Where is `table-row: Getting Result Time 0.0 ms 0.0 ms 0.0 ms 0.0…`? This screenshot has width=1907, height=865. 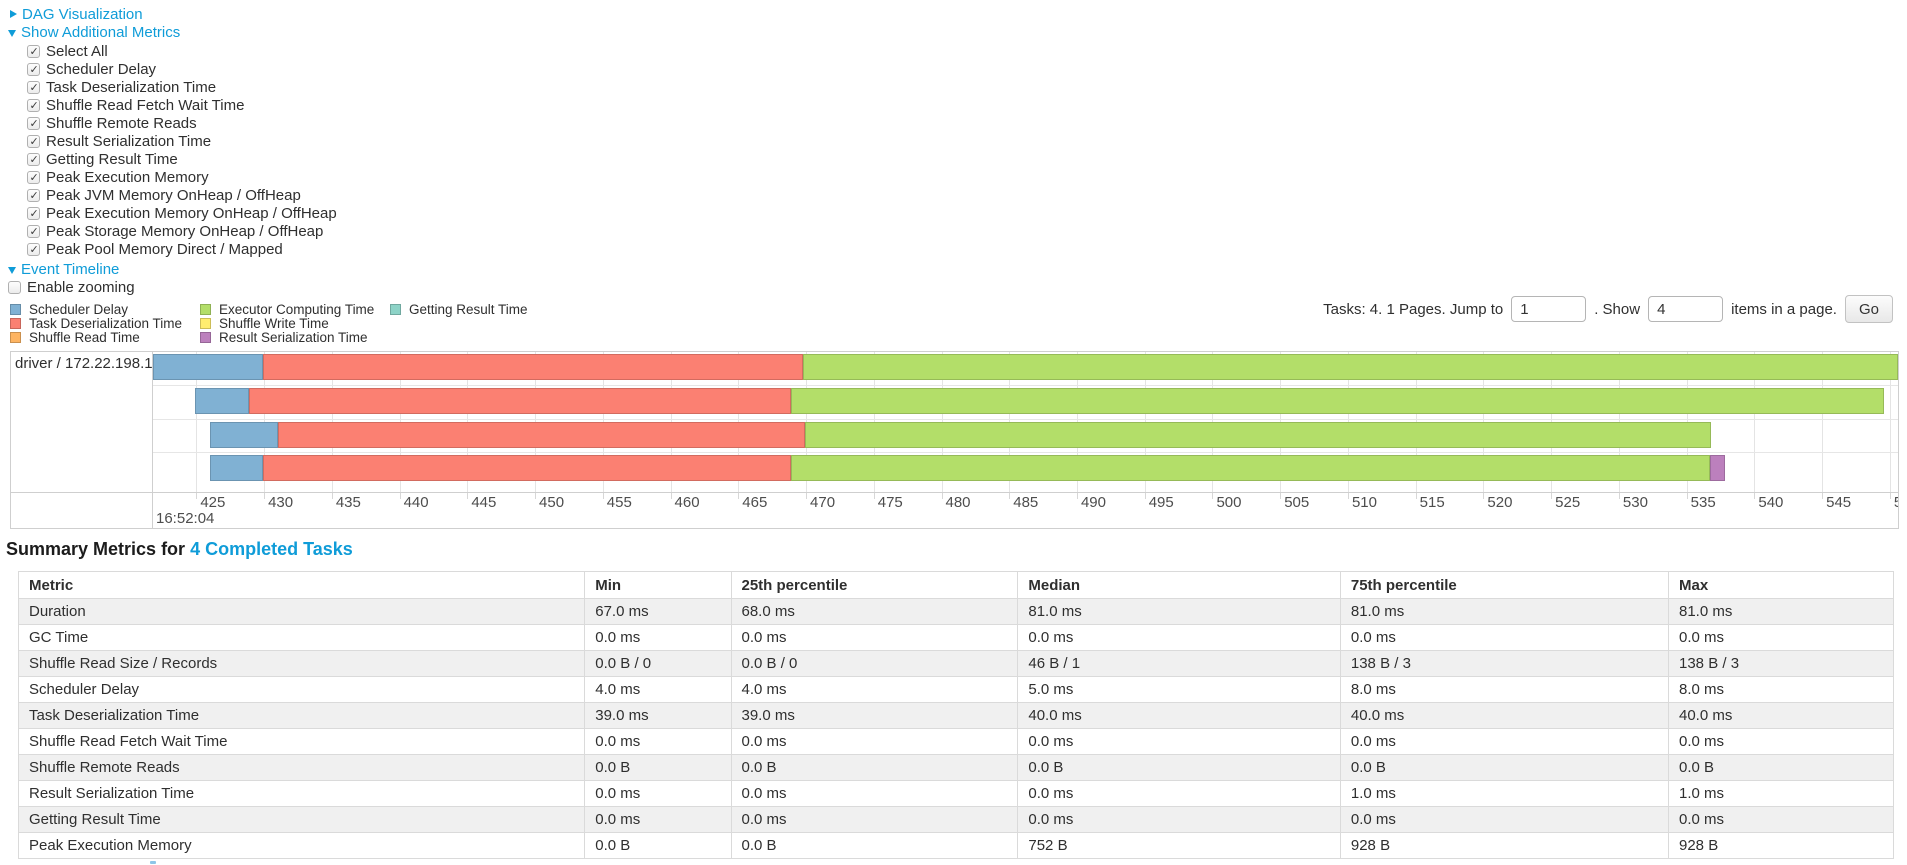
table-row: Getting Result Time 0.0 ms 0.0 ms 0.0 ms 0.0… is located at coordinates (955, 819).